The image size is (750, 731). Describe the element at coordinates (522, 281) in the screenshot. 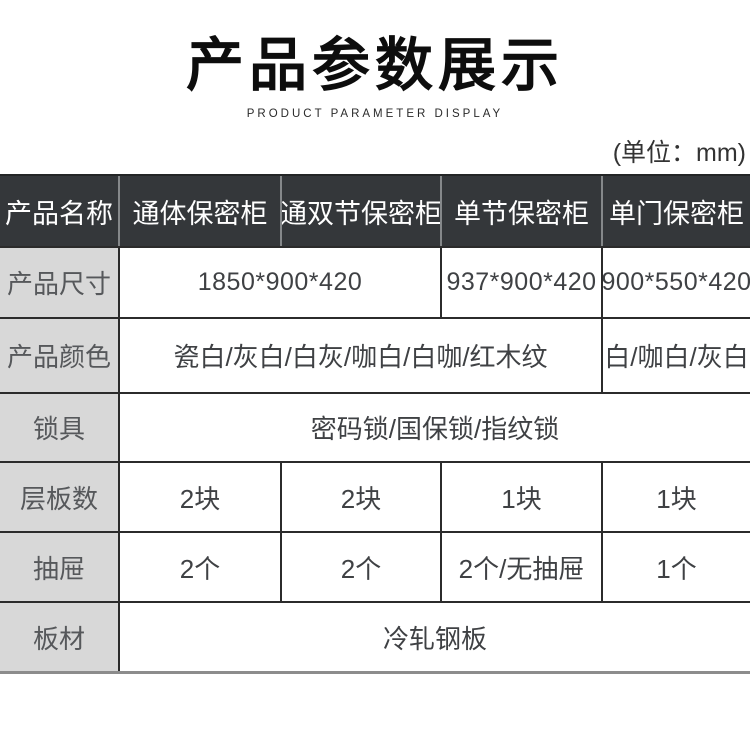

I see `cell-size-single-section: 937*900*420` at that location.